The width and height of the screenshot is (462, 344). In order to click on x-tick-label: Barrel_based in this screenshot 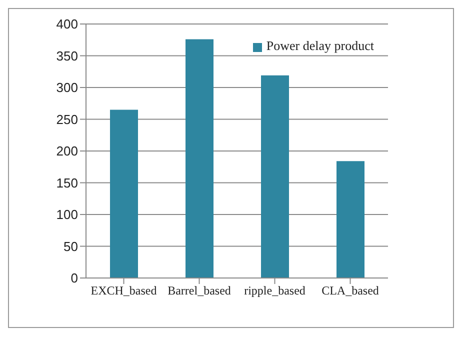, I will do `click(199, 291)`.